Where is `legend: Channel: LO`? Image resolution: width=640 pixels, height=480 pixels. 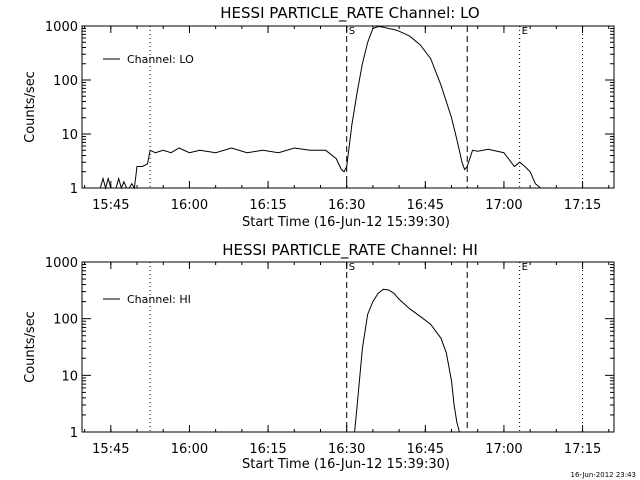
legend: Channel: LO is located at coordinates (148, 59).